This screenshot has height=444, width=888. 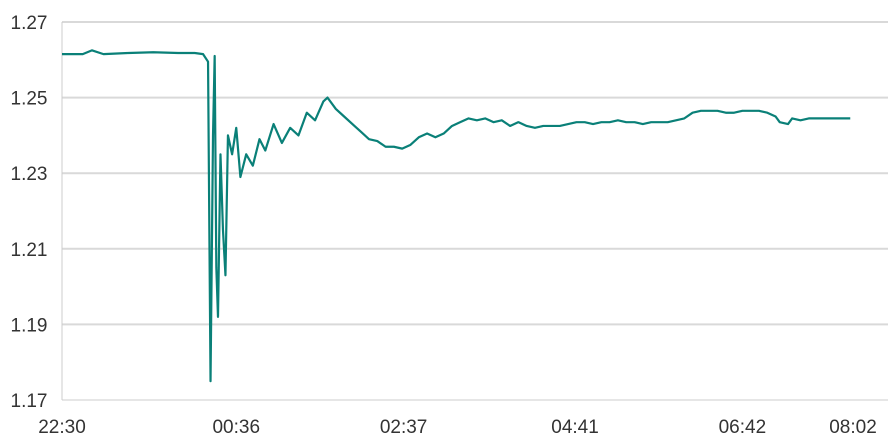 What do you see at coordinates (29, 401) in the screenshot?
I see `y-tick-label: 1.17` at bounding box center [29, 401].